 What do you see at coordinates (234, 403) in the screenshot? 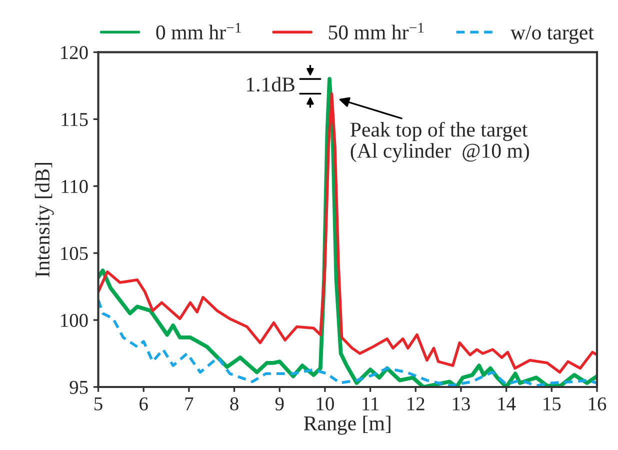
I see `x-tick-label: 8` at bounding box center [234, 403].